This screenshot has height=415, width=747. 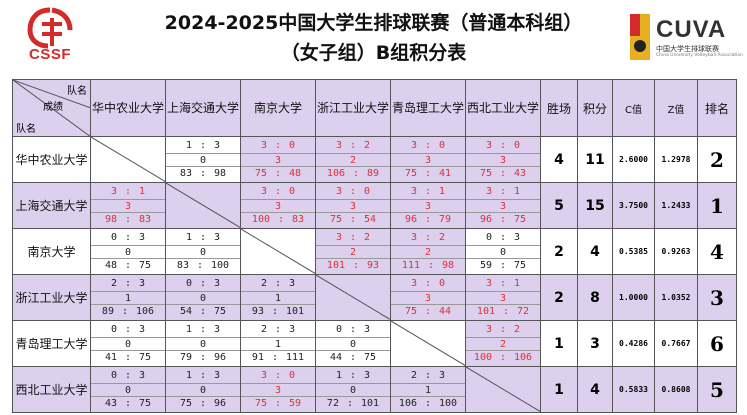 I want to click on corner-label-row-team: 队名, so click(x=26, y=129).